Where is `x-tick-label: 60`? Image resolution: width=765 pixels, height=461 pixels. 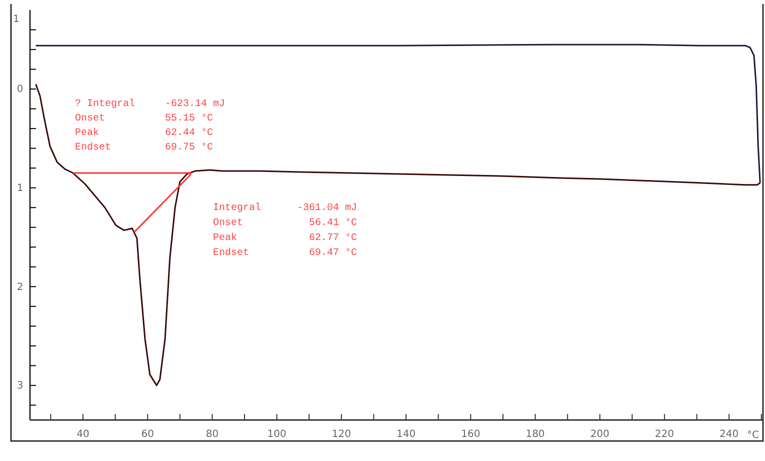 x-tick-label: 60 is located at coordinates (147, 434).